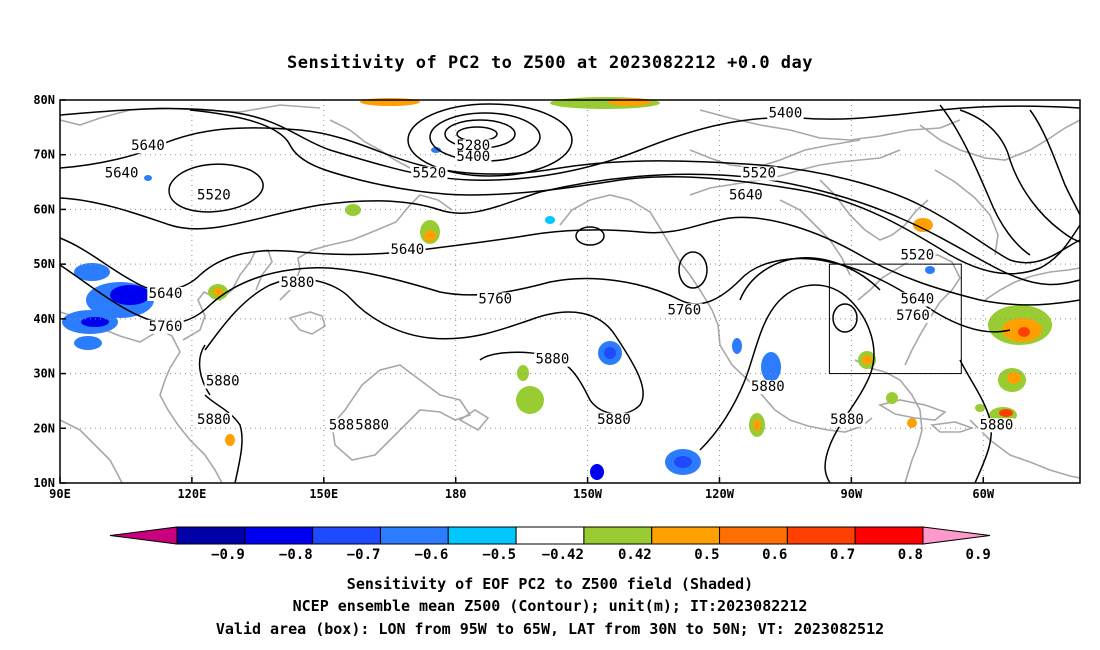 The width and height of the screenshot is (1100, 650). Describe the element at coordinates (720, 494) in the screenshot. I see `lon-tick-label: 120W` at that location.